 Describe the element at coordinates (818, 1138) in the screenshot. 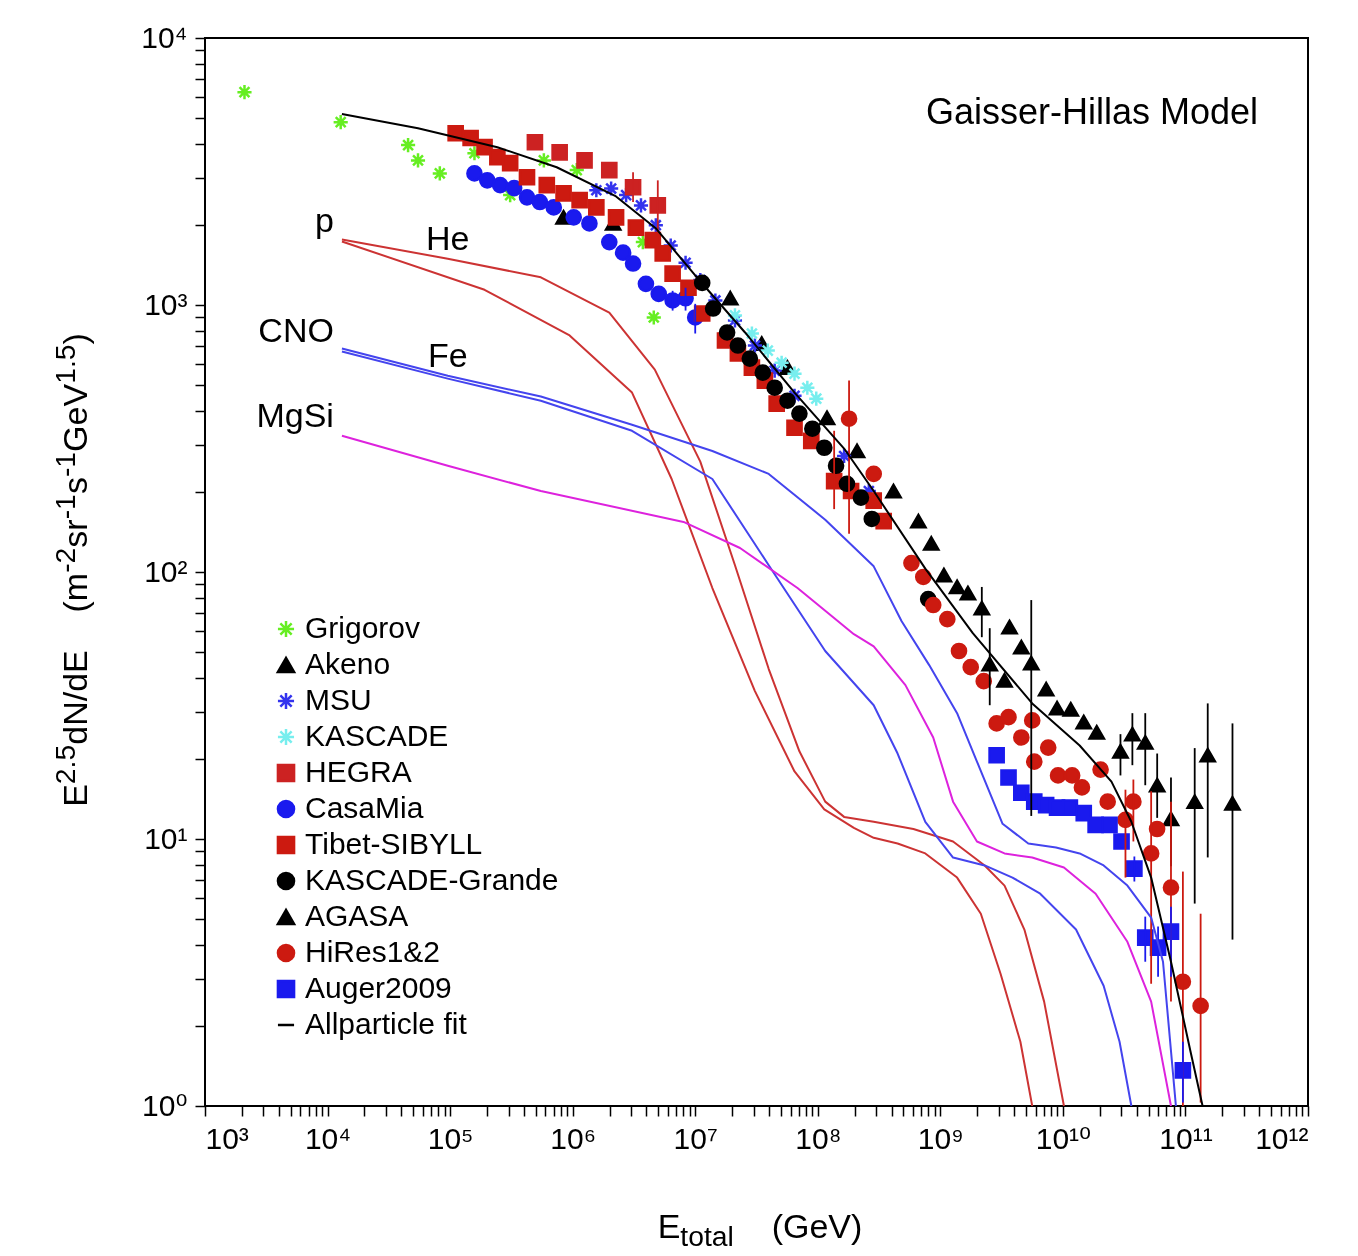

I see `x-tick-label: 10⁸` at that location.